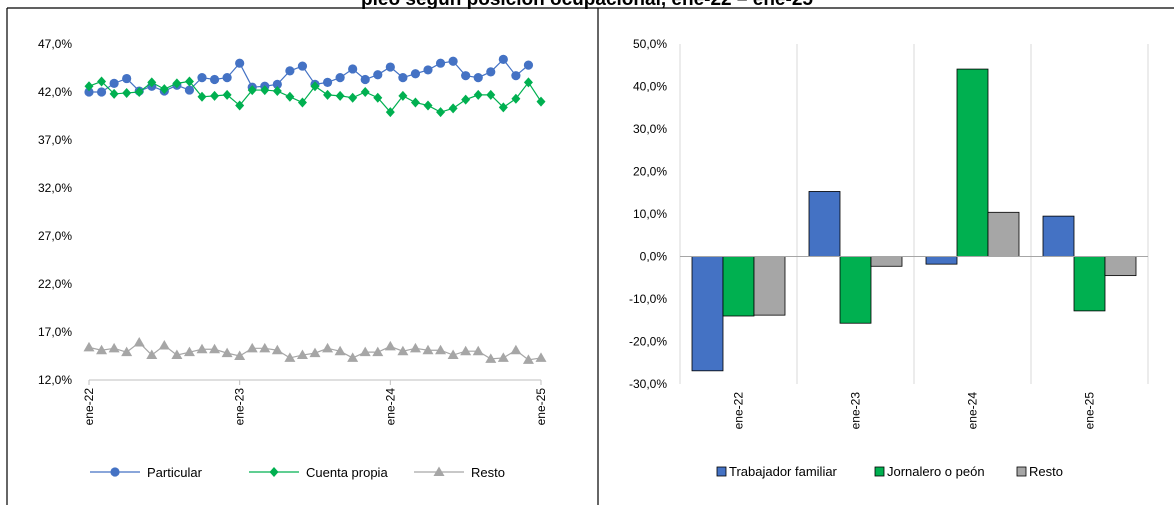  Describe the element at coordinates (650, 129) in the screenshot. I see `y-tick-label: 30,0%` at that location.